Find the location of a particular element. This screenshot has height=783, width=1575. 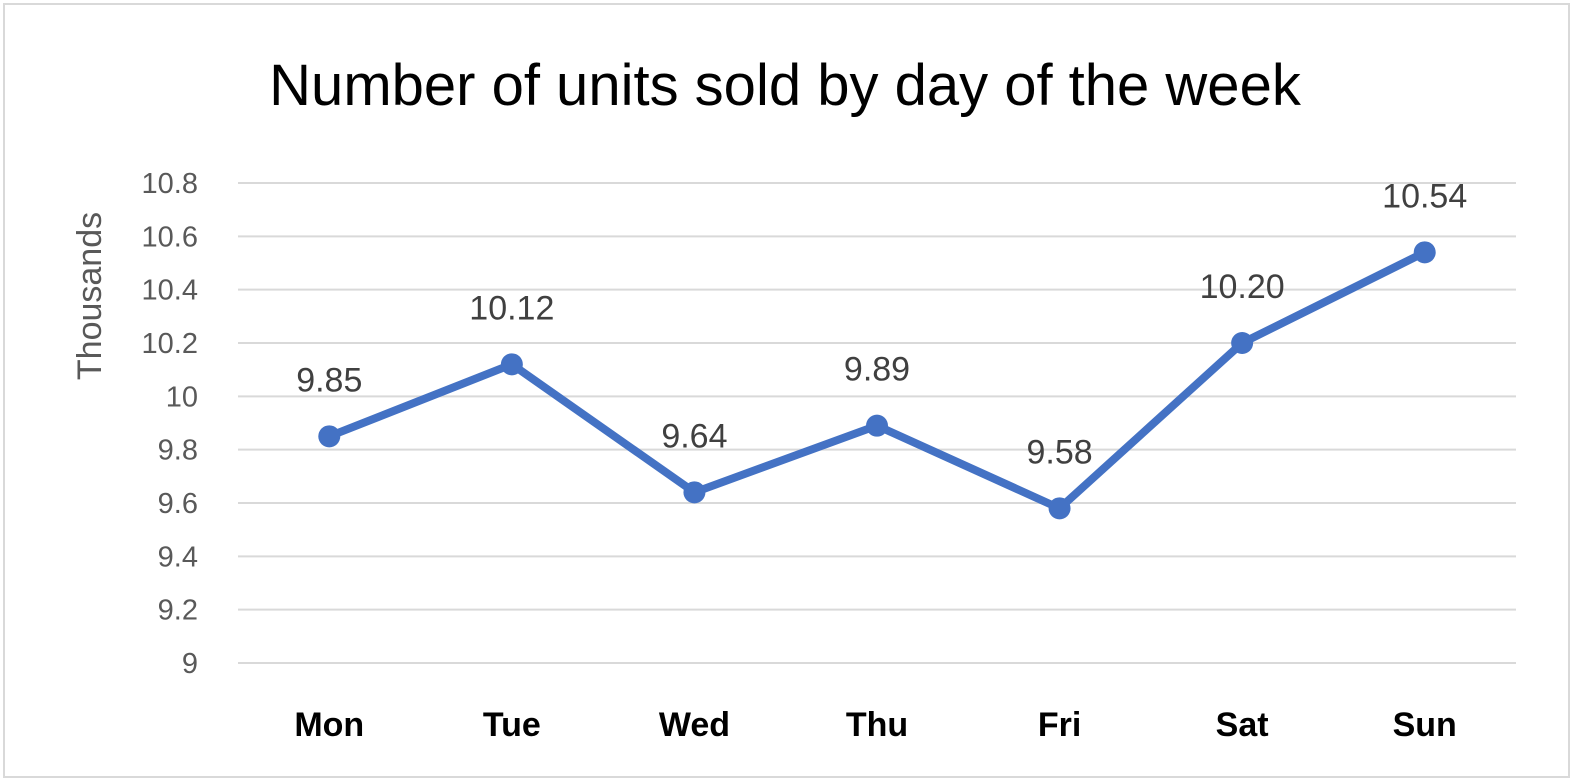

y-tick-label: 9.4 is located at coordinates (178, 557).